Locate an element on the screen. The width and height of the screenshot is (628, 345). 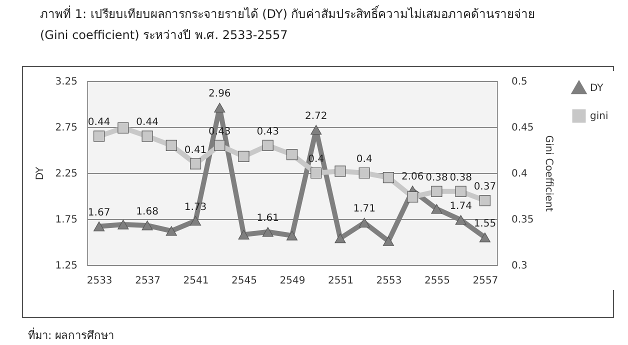
data-label: 1.74 is located at coordinates (461, 206).